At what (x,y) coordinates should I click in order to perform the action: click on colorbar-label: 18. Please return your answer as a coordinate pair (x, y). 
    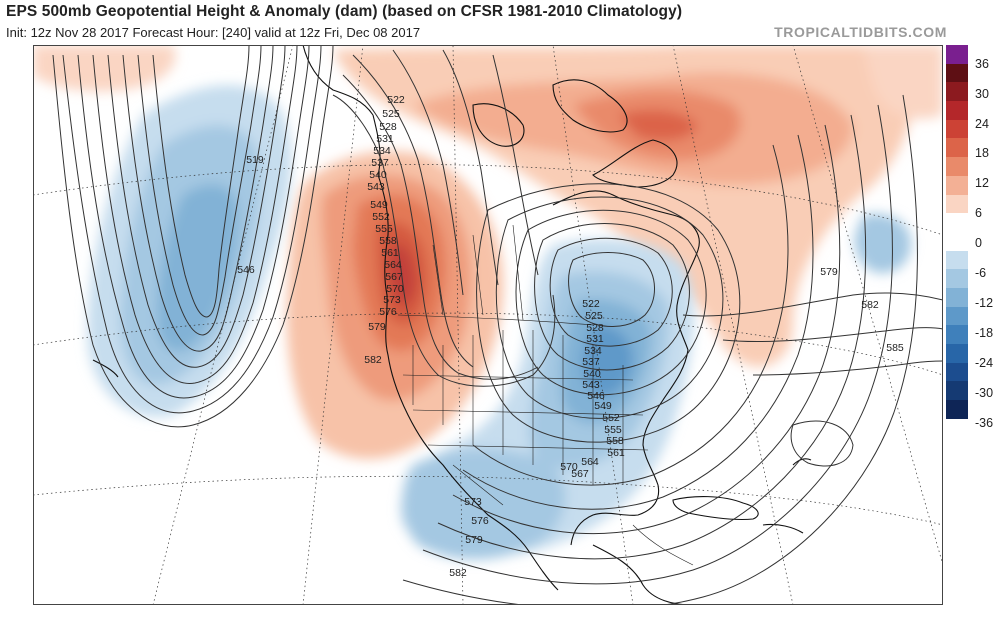
    Looking at the image, I should click on (982, 153).